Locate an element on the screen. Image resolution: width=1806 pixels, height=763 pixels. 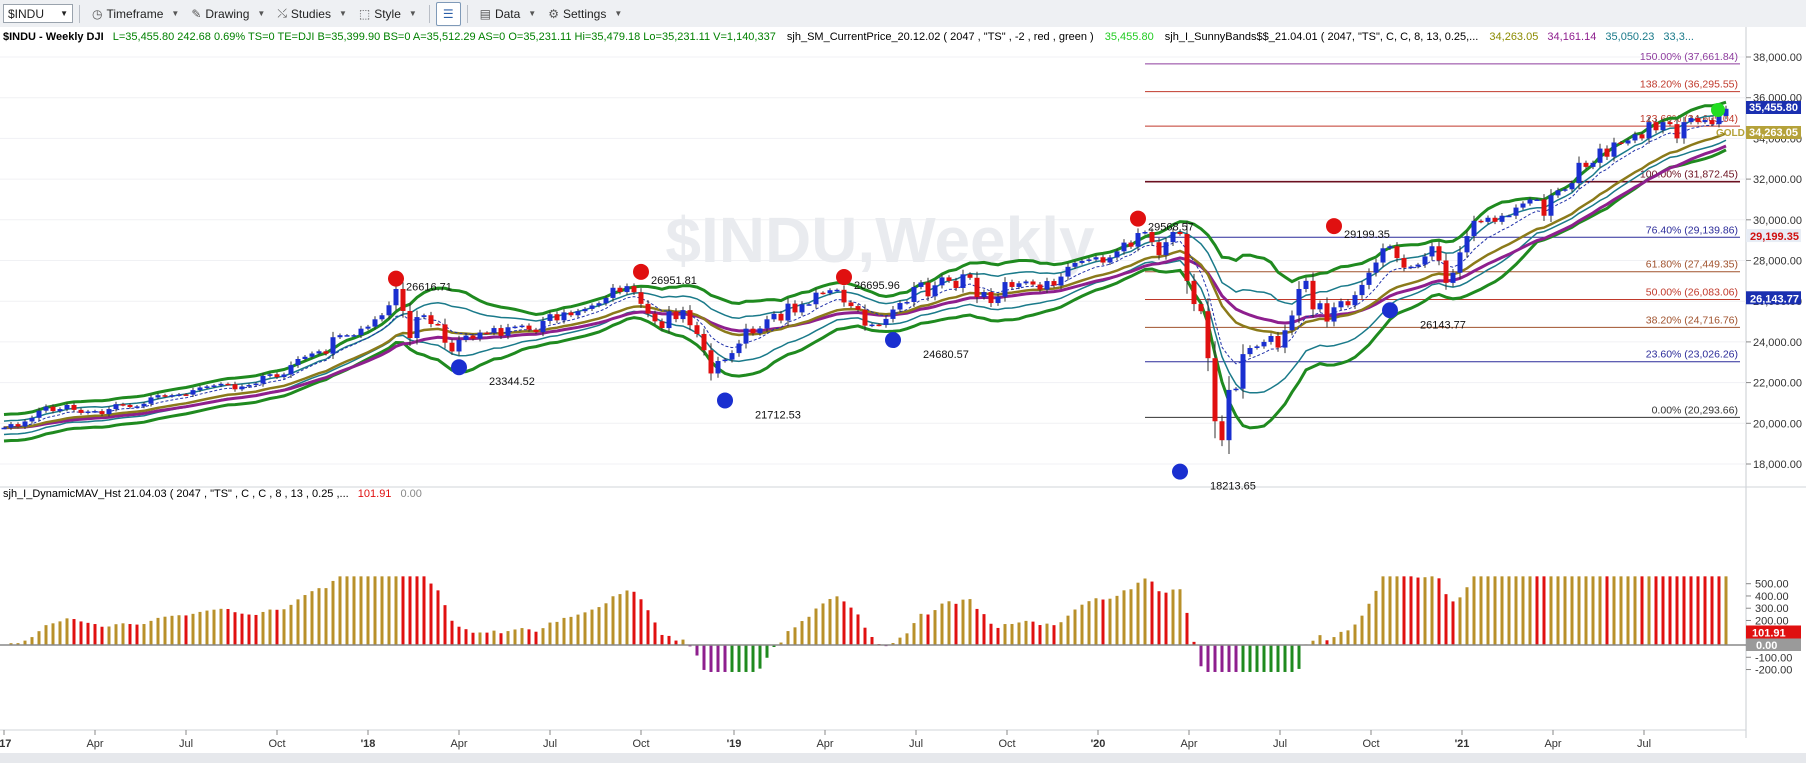
layout-toggle-button: ☰ is located at coordinates (448, 13).